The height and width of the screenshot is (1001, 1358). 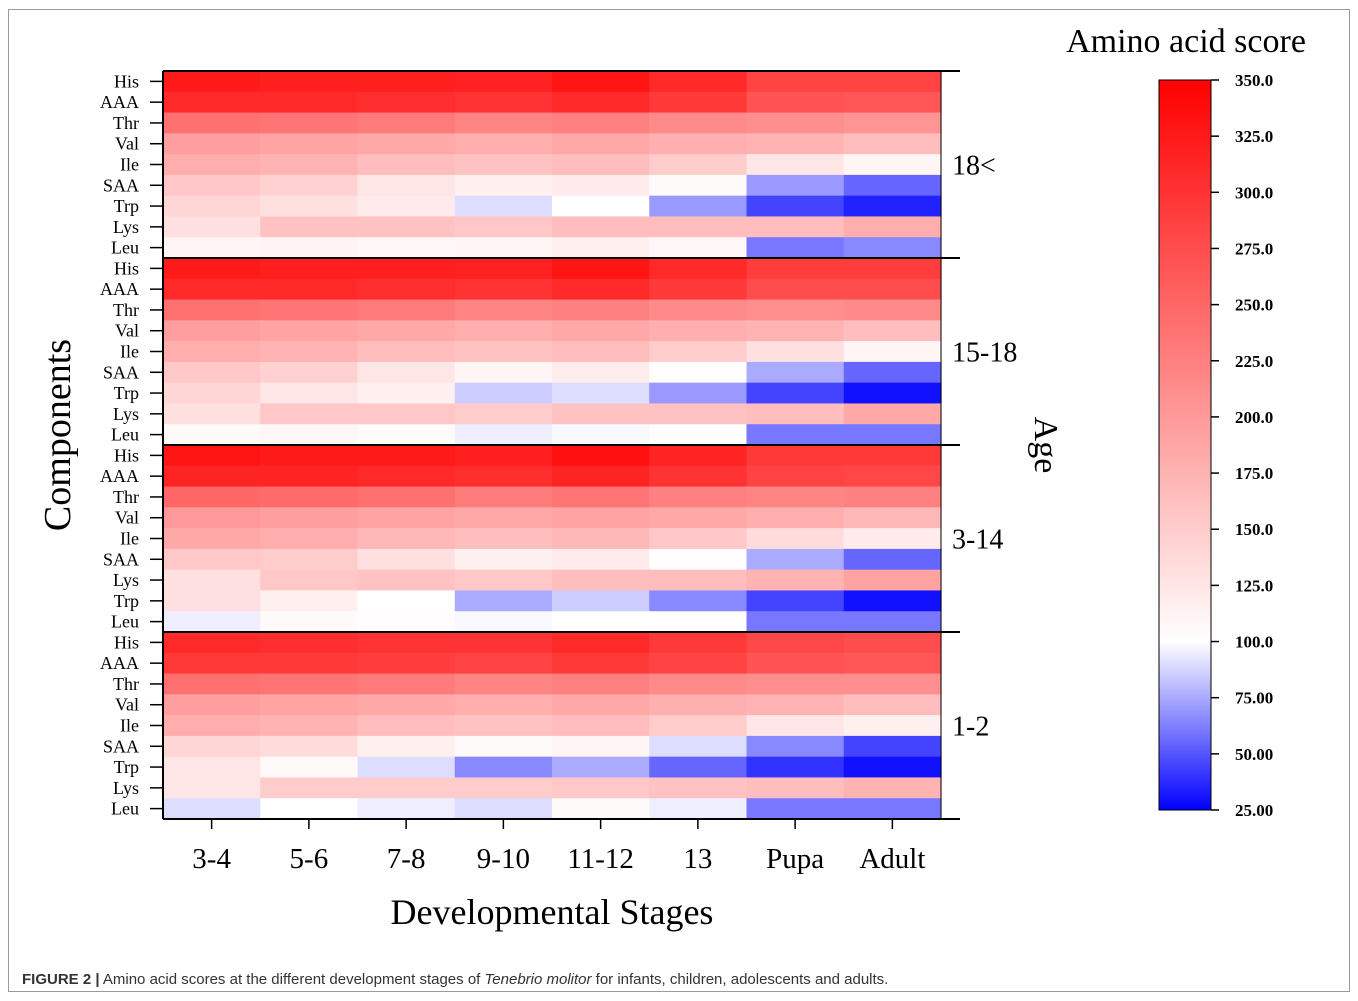 What do you see at coordinates (1254, 585) in the screenshot?
I see `colorbar-tick-label: 125.0` at bounding box center [1254, 585].